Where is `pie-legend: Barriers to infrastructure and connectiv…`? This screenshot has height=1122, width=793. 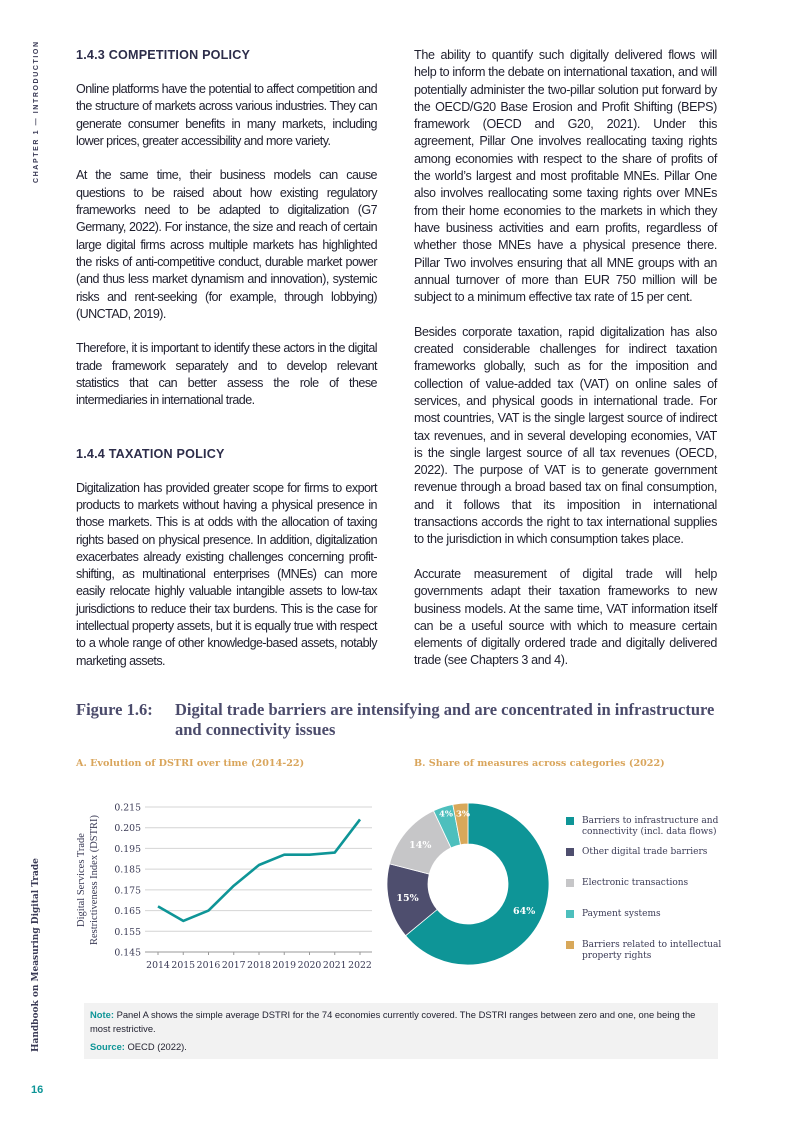
pie-legend: Barriers to infrastructure and connectiv… is located at coordinates (655, 893).